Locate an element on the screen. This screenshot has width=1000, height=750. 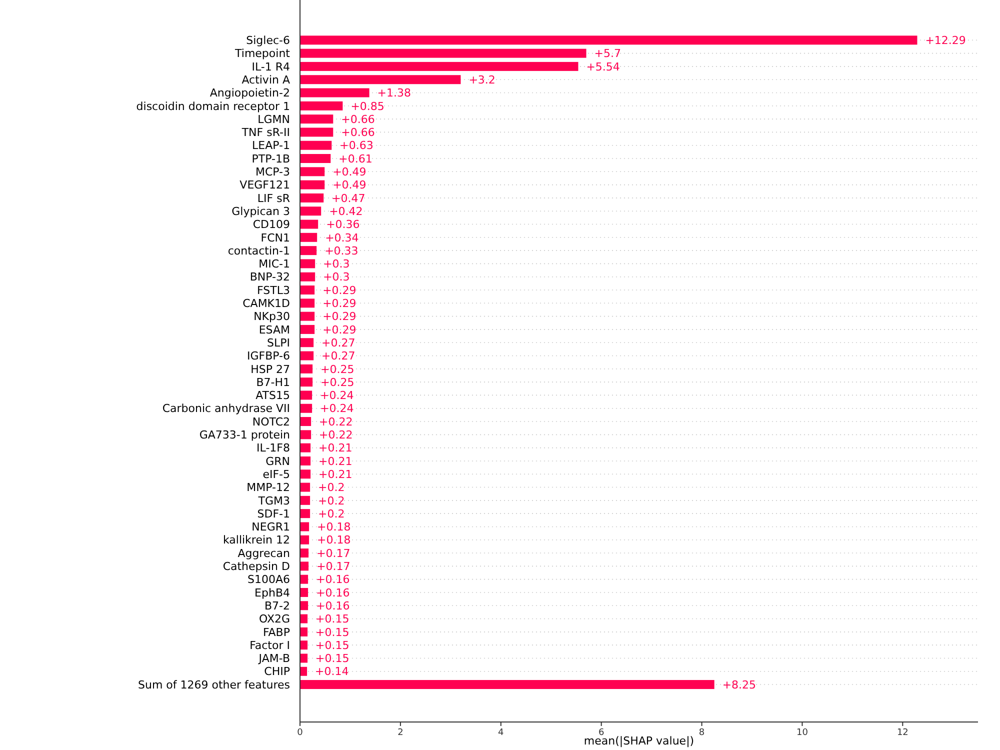
x-tick-label: 12 is located at coordinates (902, 733).